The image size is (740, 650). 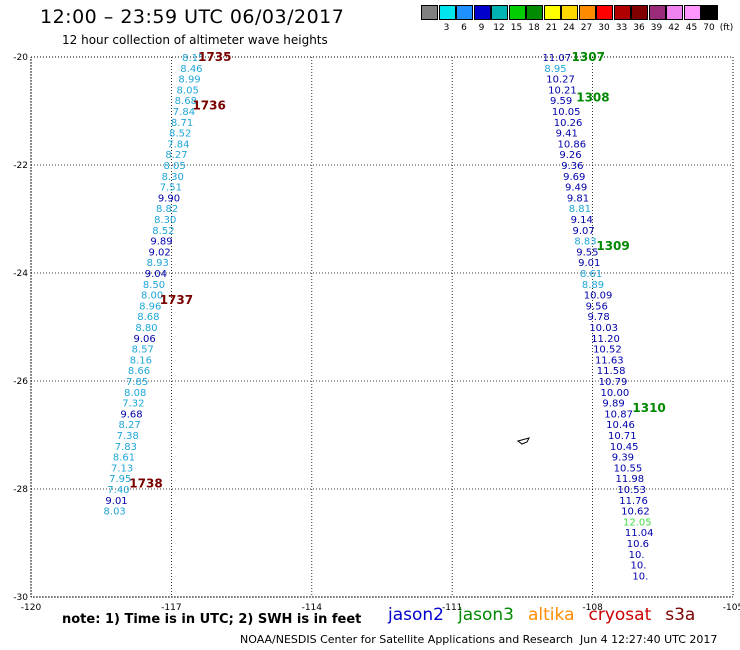 What do you see at coordinates (561, 101) in the screenshot?
I see `wave-height-label: 9.59` at bounding box center [561, 101].